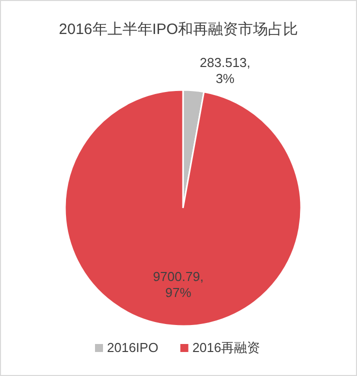  Describe the element at coordinates (226, 347) in the screenshot. I see `legend-label: 2016再融资` at that location.